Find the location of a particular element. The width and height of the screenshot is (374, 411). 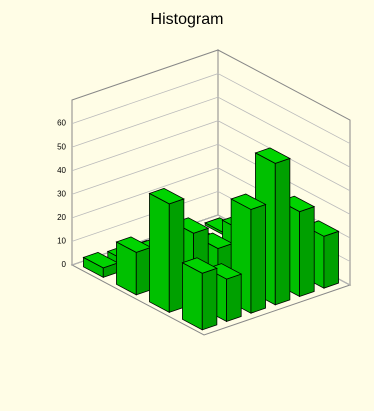

z-tick-label: 10 is located at coordinates (61, 241).